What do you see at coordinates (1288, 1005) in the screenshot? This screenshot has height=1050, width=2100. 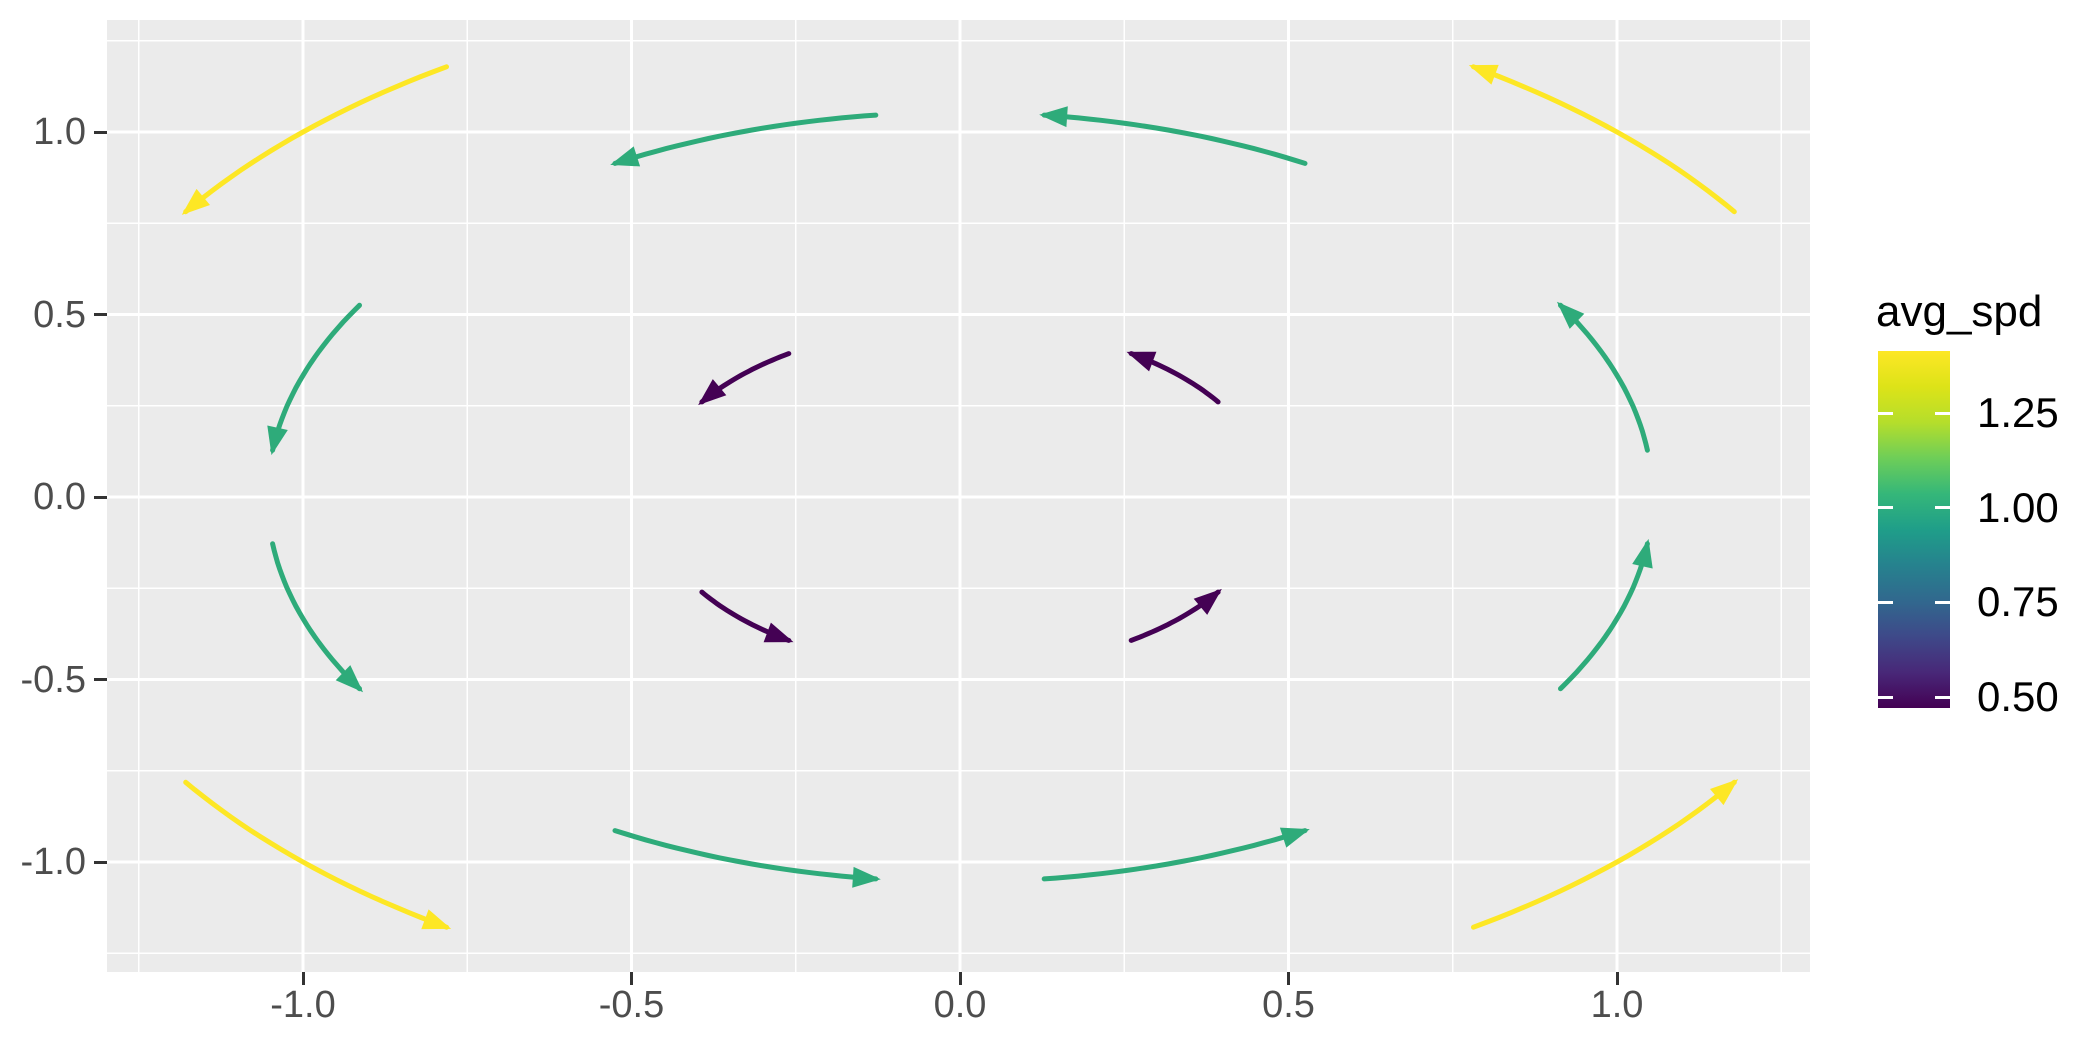 I see `x-tick-label: 0.5` at bounding box center [1288, 1005].